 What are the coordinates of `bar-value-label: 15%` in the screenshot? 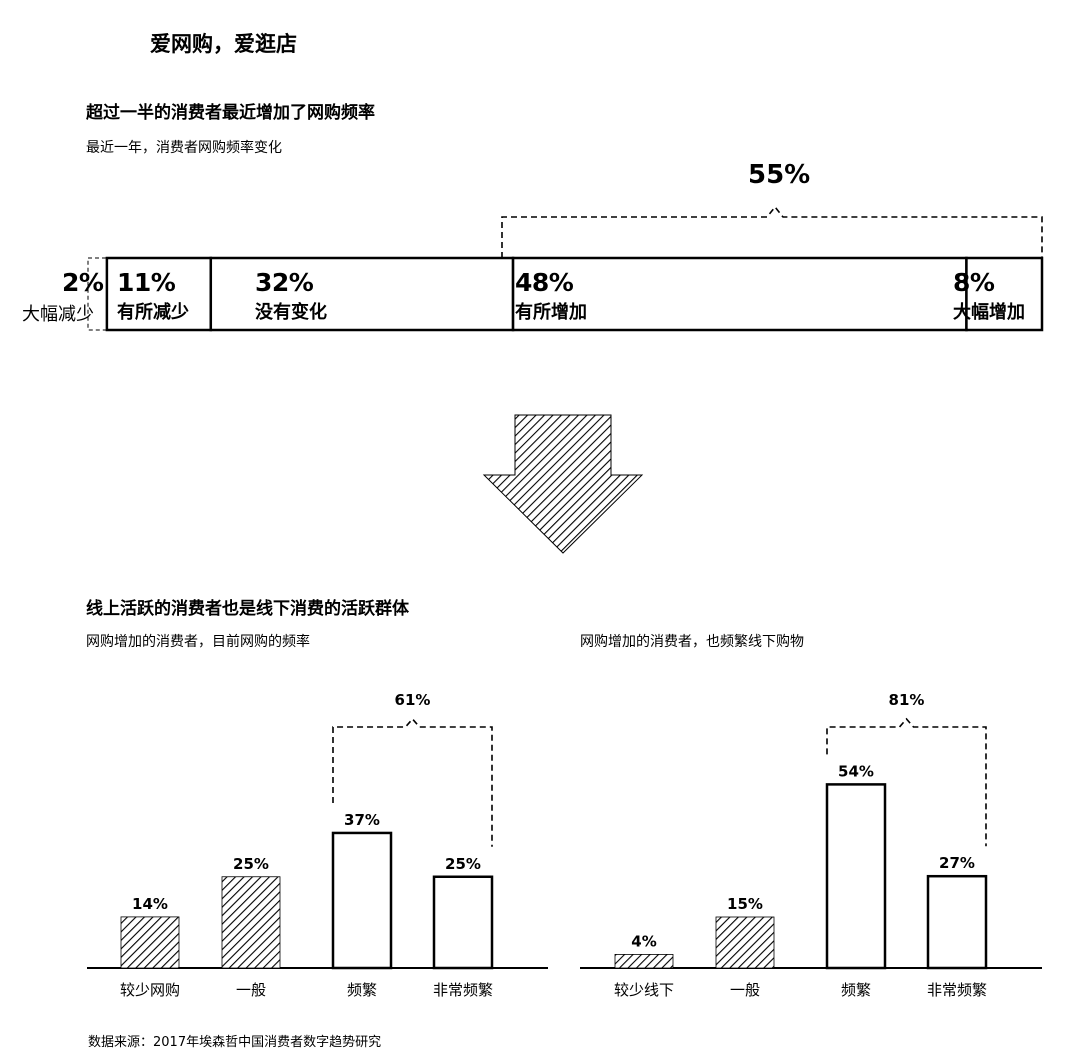 It's located at (745, 904).